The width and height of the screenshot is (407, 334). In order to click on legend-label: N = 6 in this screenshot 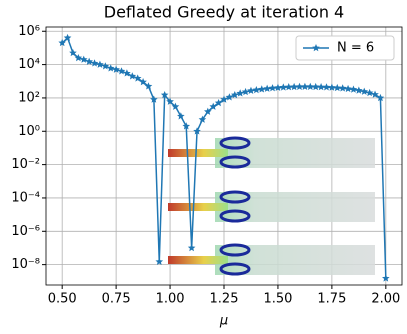, I will do `click(355, 48)`.